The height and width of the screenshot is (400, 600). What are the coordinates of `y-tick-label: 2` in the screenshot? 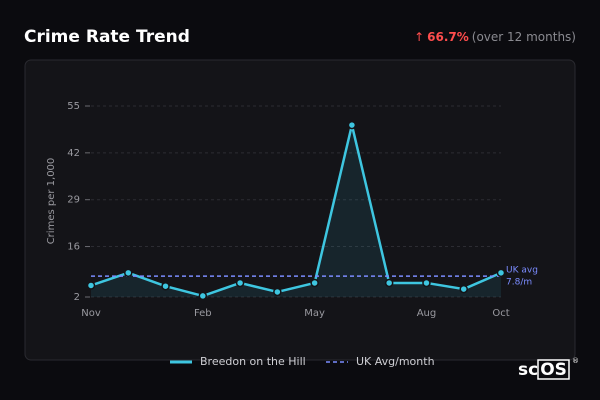 It's located at (77, 297).